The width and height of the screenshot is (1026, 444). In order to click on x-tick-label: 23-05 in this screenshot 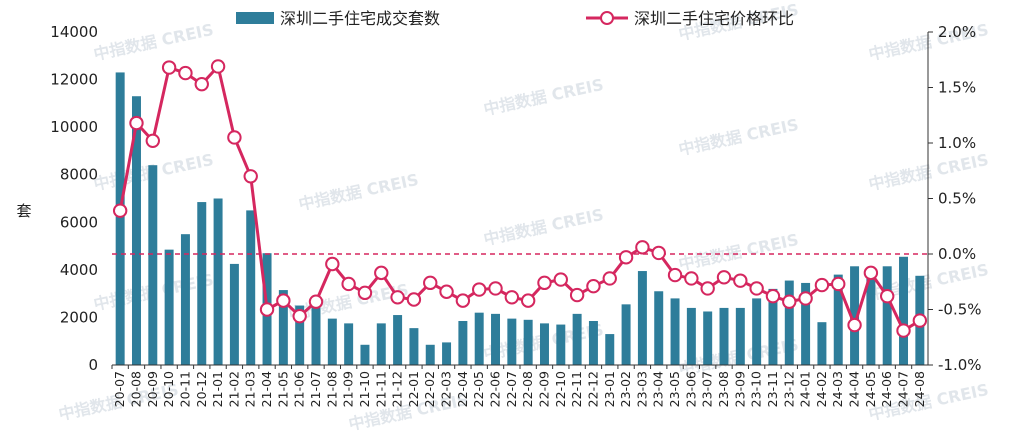, I will do `click(674, 389)`.